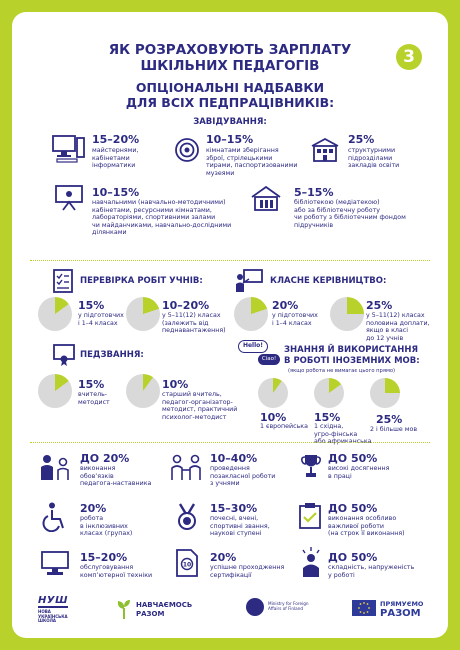 The image size is (460, 650). I want to click on management-text-0: майстернями, кабінетами інформатики, so click(115, 158).